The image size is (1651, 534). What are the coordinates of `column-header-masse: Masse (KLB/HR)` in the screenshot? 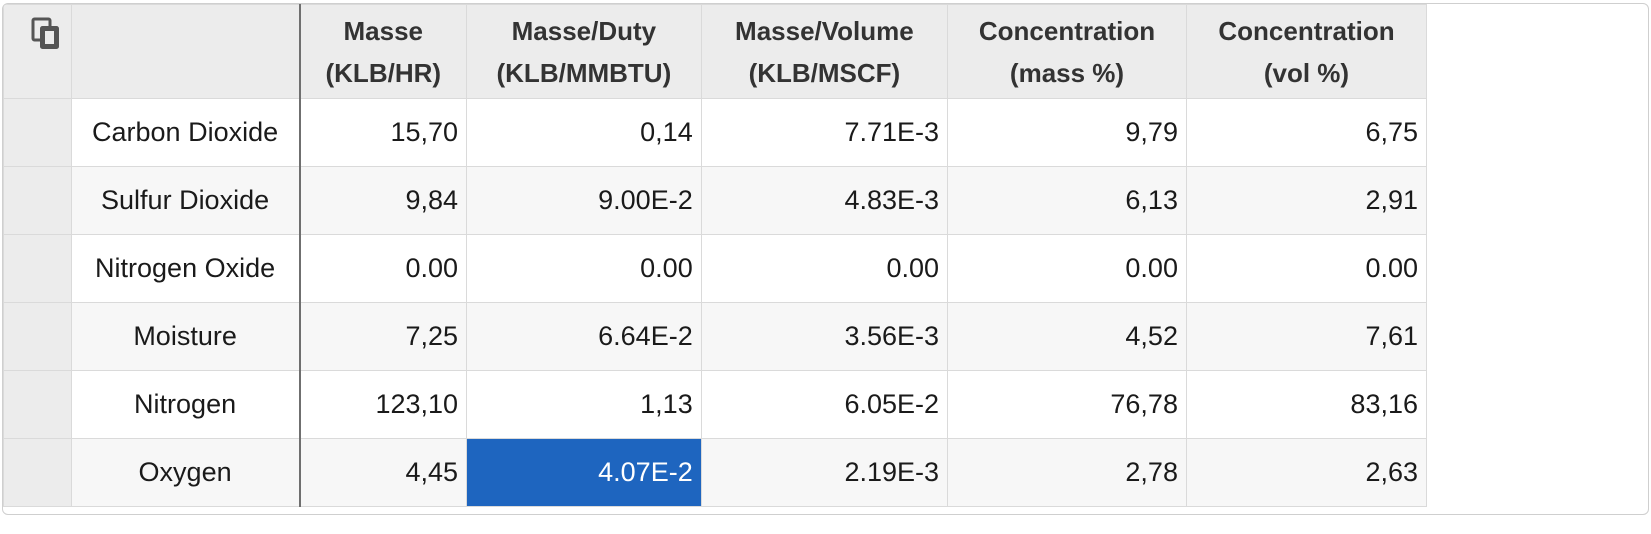 It's located at (383, 51).